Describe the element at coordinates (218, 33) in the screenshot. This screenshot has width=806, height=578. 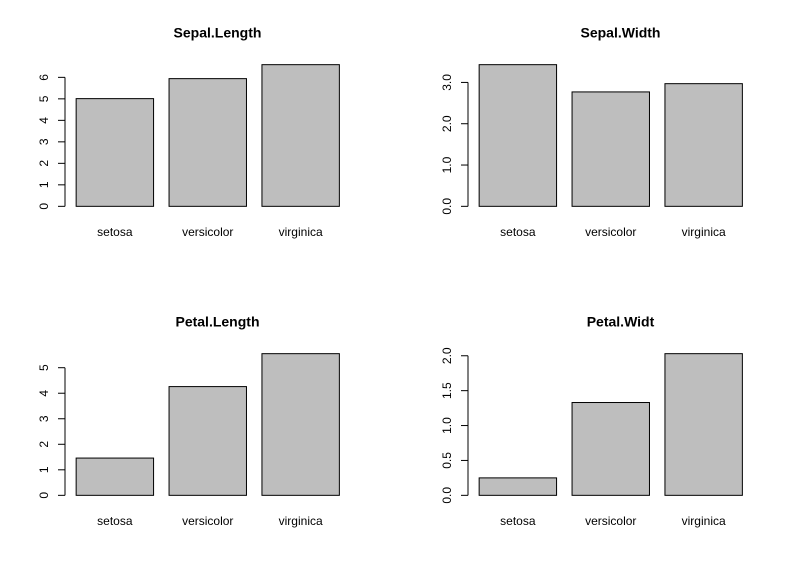
I see `chart-title: Sepal.Length` at that location.